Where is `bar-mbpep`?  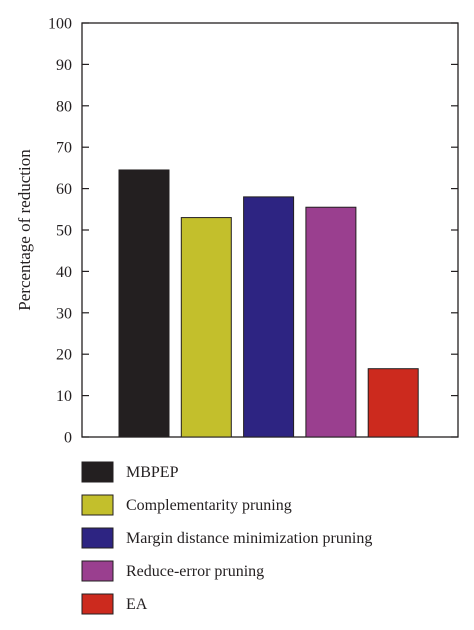
bar-mbpep is located at coordinates (144, 303).